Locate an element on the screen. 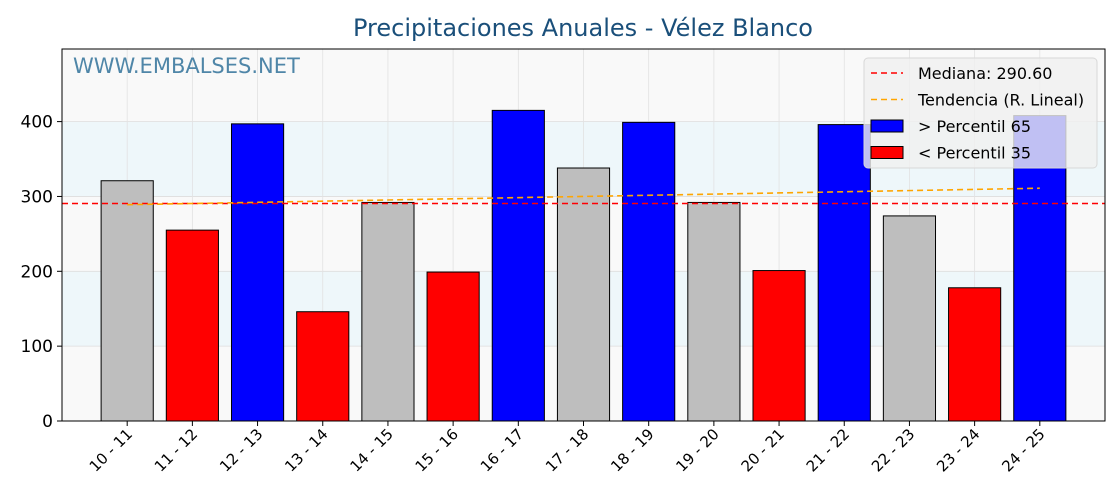 This screenshot has width=1120, height=500. x-tick-label: 12 - 13 is located at coordinates (241, 450).